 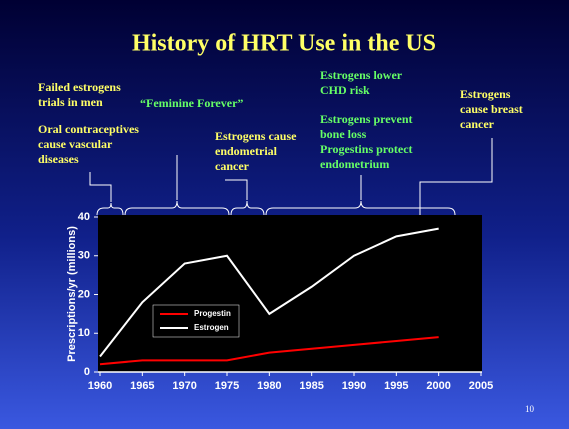 What do you see at coordinates (84, 217) in the screenshot?
I see `y-tick-label: 40` at bounding box center [84, 217].